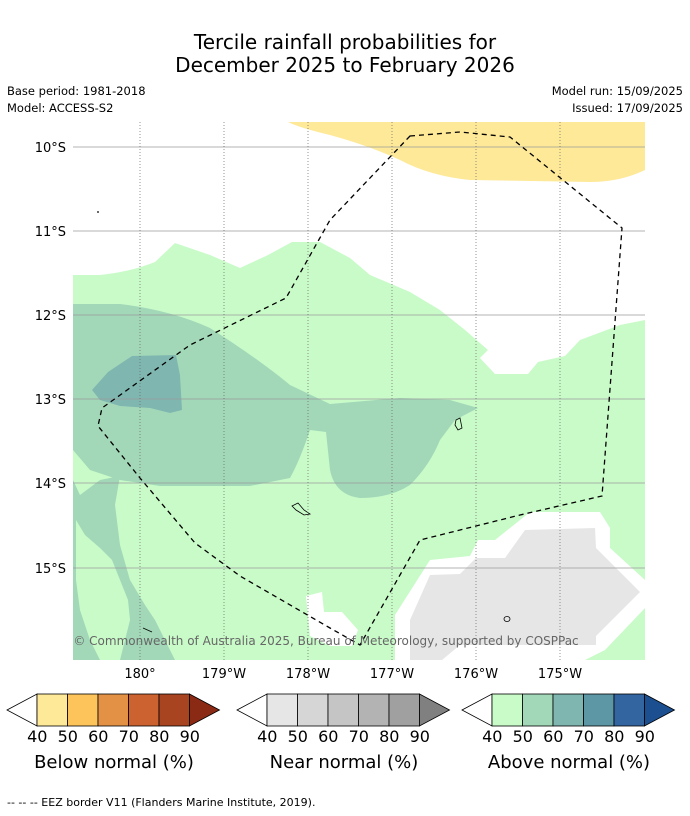  I want to click on white-patch-south, so click(332, 619).